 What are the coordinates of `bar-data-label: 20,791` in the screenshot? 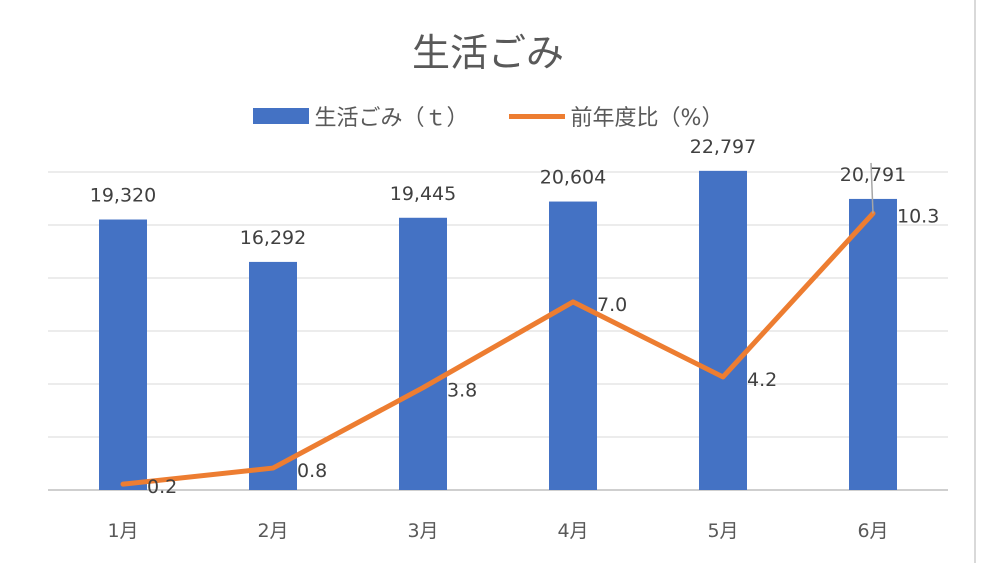 It's located at (873, 175).